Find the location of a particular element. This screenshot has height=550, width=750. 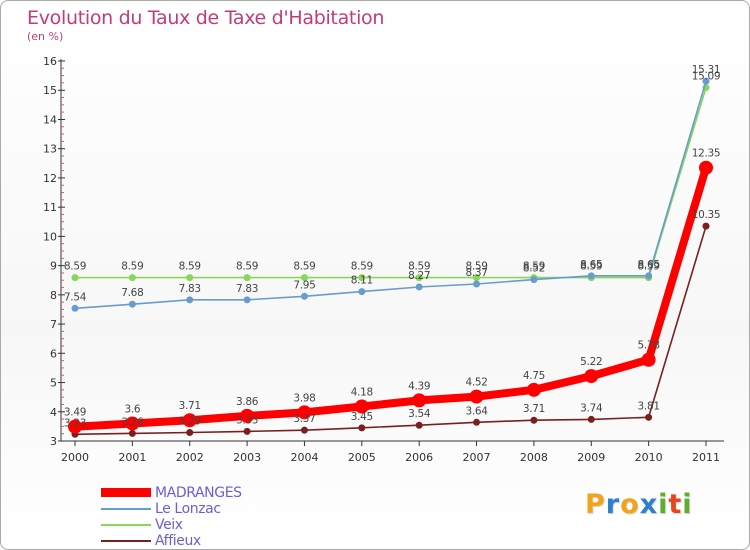

data-label-affieux: 3.81 is located at coordinates (649, 406).